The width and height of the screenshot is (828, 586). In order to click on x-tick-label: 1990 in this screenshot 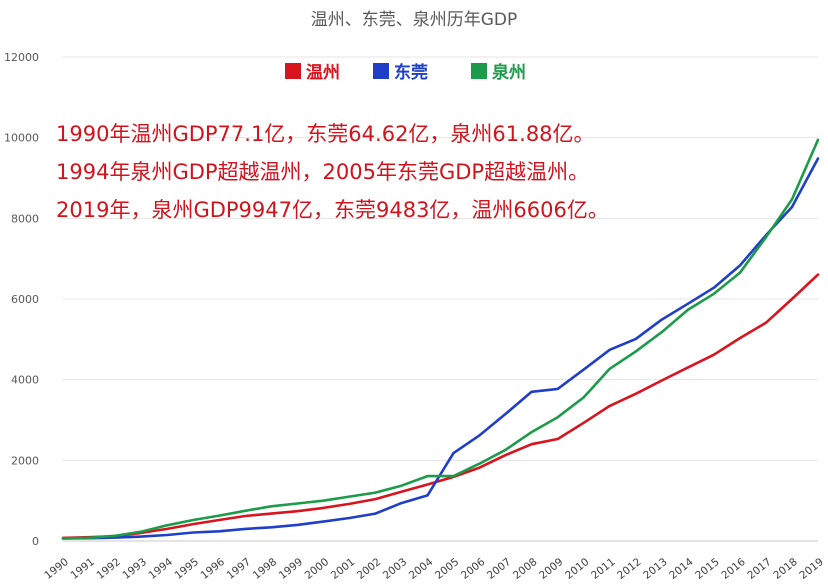, I will do `click(56, 569)`.